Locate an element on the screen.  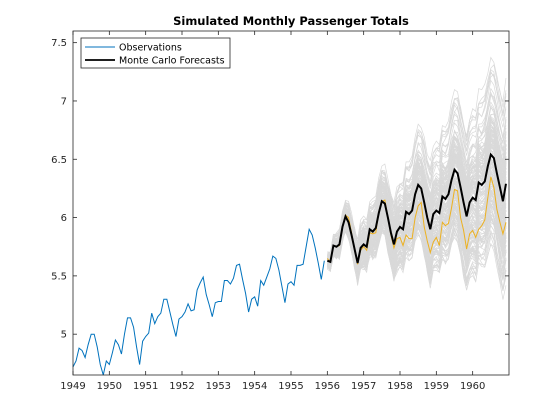
y-tick-label: 5 is located at coordinates (64, 335).